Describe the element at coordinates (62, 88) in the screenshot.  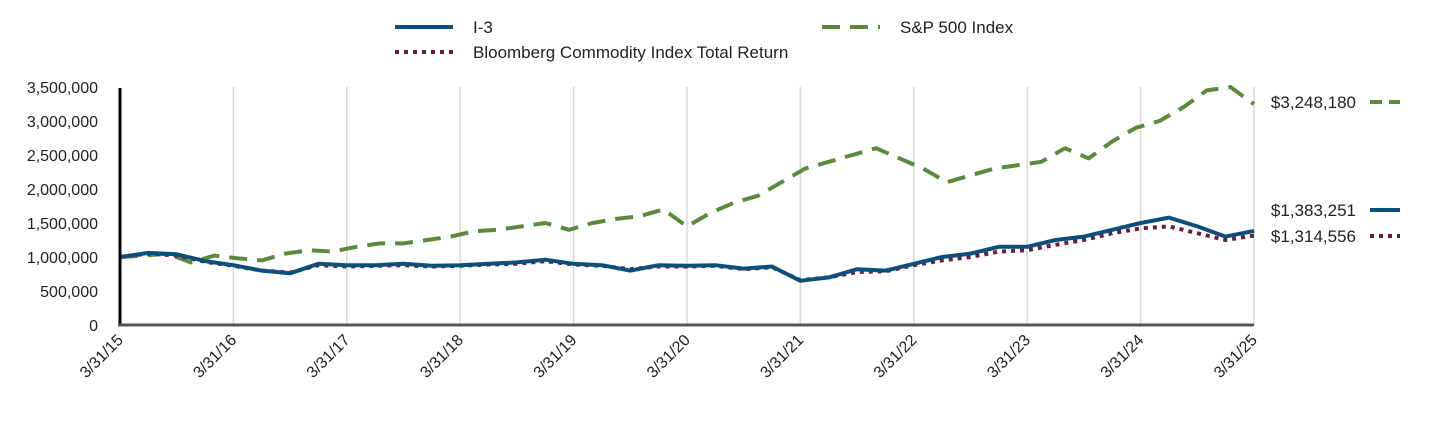
I see `y-tick-label: 3,500,000` at that location.